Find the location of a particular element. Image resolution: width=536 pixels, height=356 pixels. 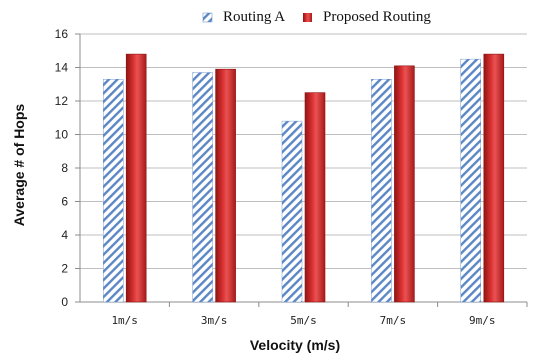

legend-item-proposed-routing: Proposed Routing is located at coordinates (367, 17).